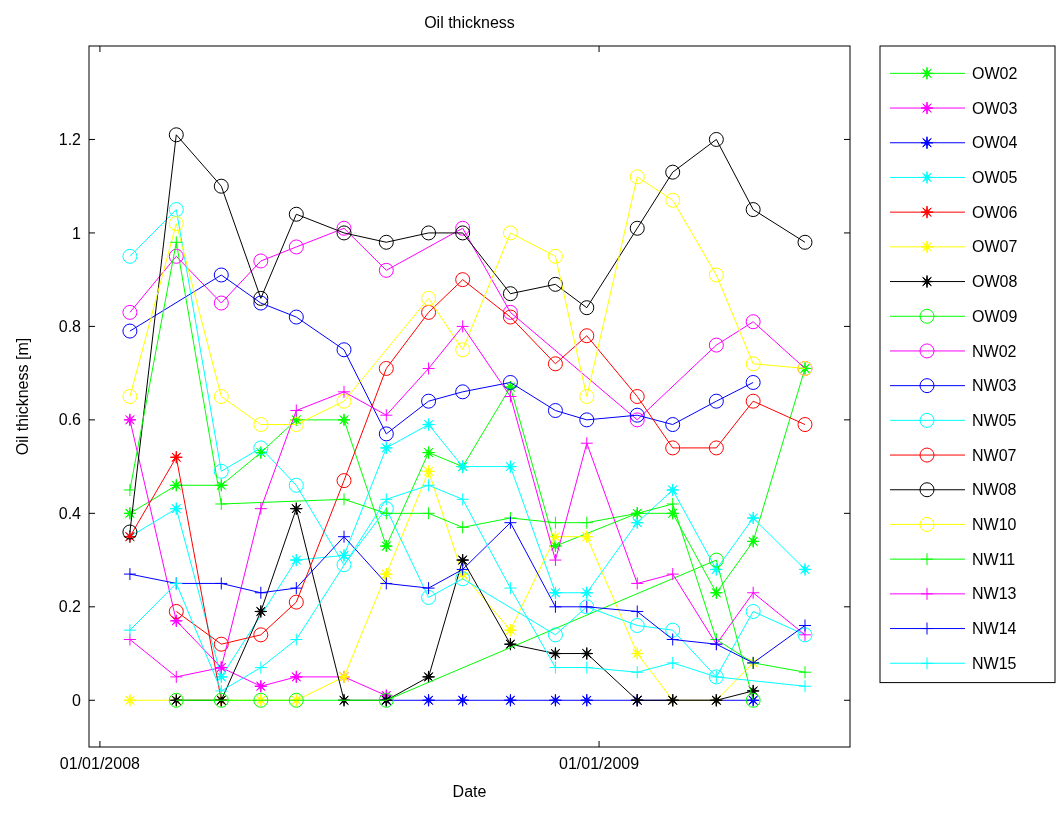 The height and width of the screenshot is (816, 1060). I want to click on legend-label: OW05, so click(995, 178).